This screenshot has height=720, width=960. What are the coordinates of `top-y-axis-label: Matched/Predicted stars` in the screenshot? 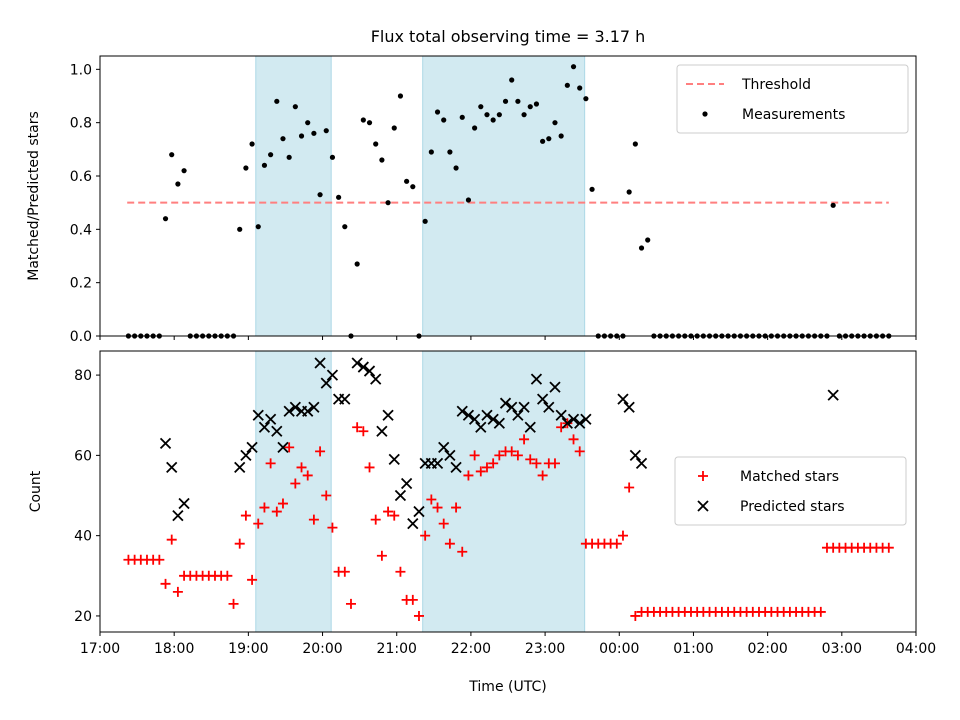 It's located at (34, 196).